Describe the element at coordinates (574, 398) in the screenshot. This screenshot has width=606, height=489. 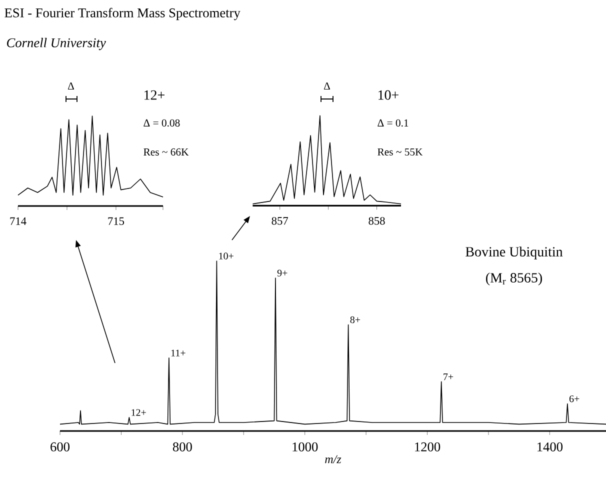
I see `annotation: 6+` at that location.